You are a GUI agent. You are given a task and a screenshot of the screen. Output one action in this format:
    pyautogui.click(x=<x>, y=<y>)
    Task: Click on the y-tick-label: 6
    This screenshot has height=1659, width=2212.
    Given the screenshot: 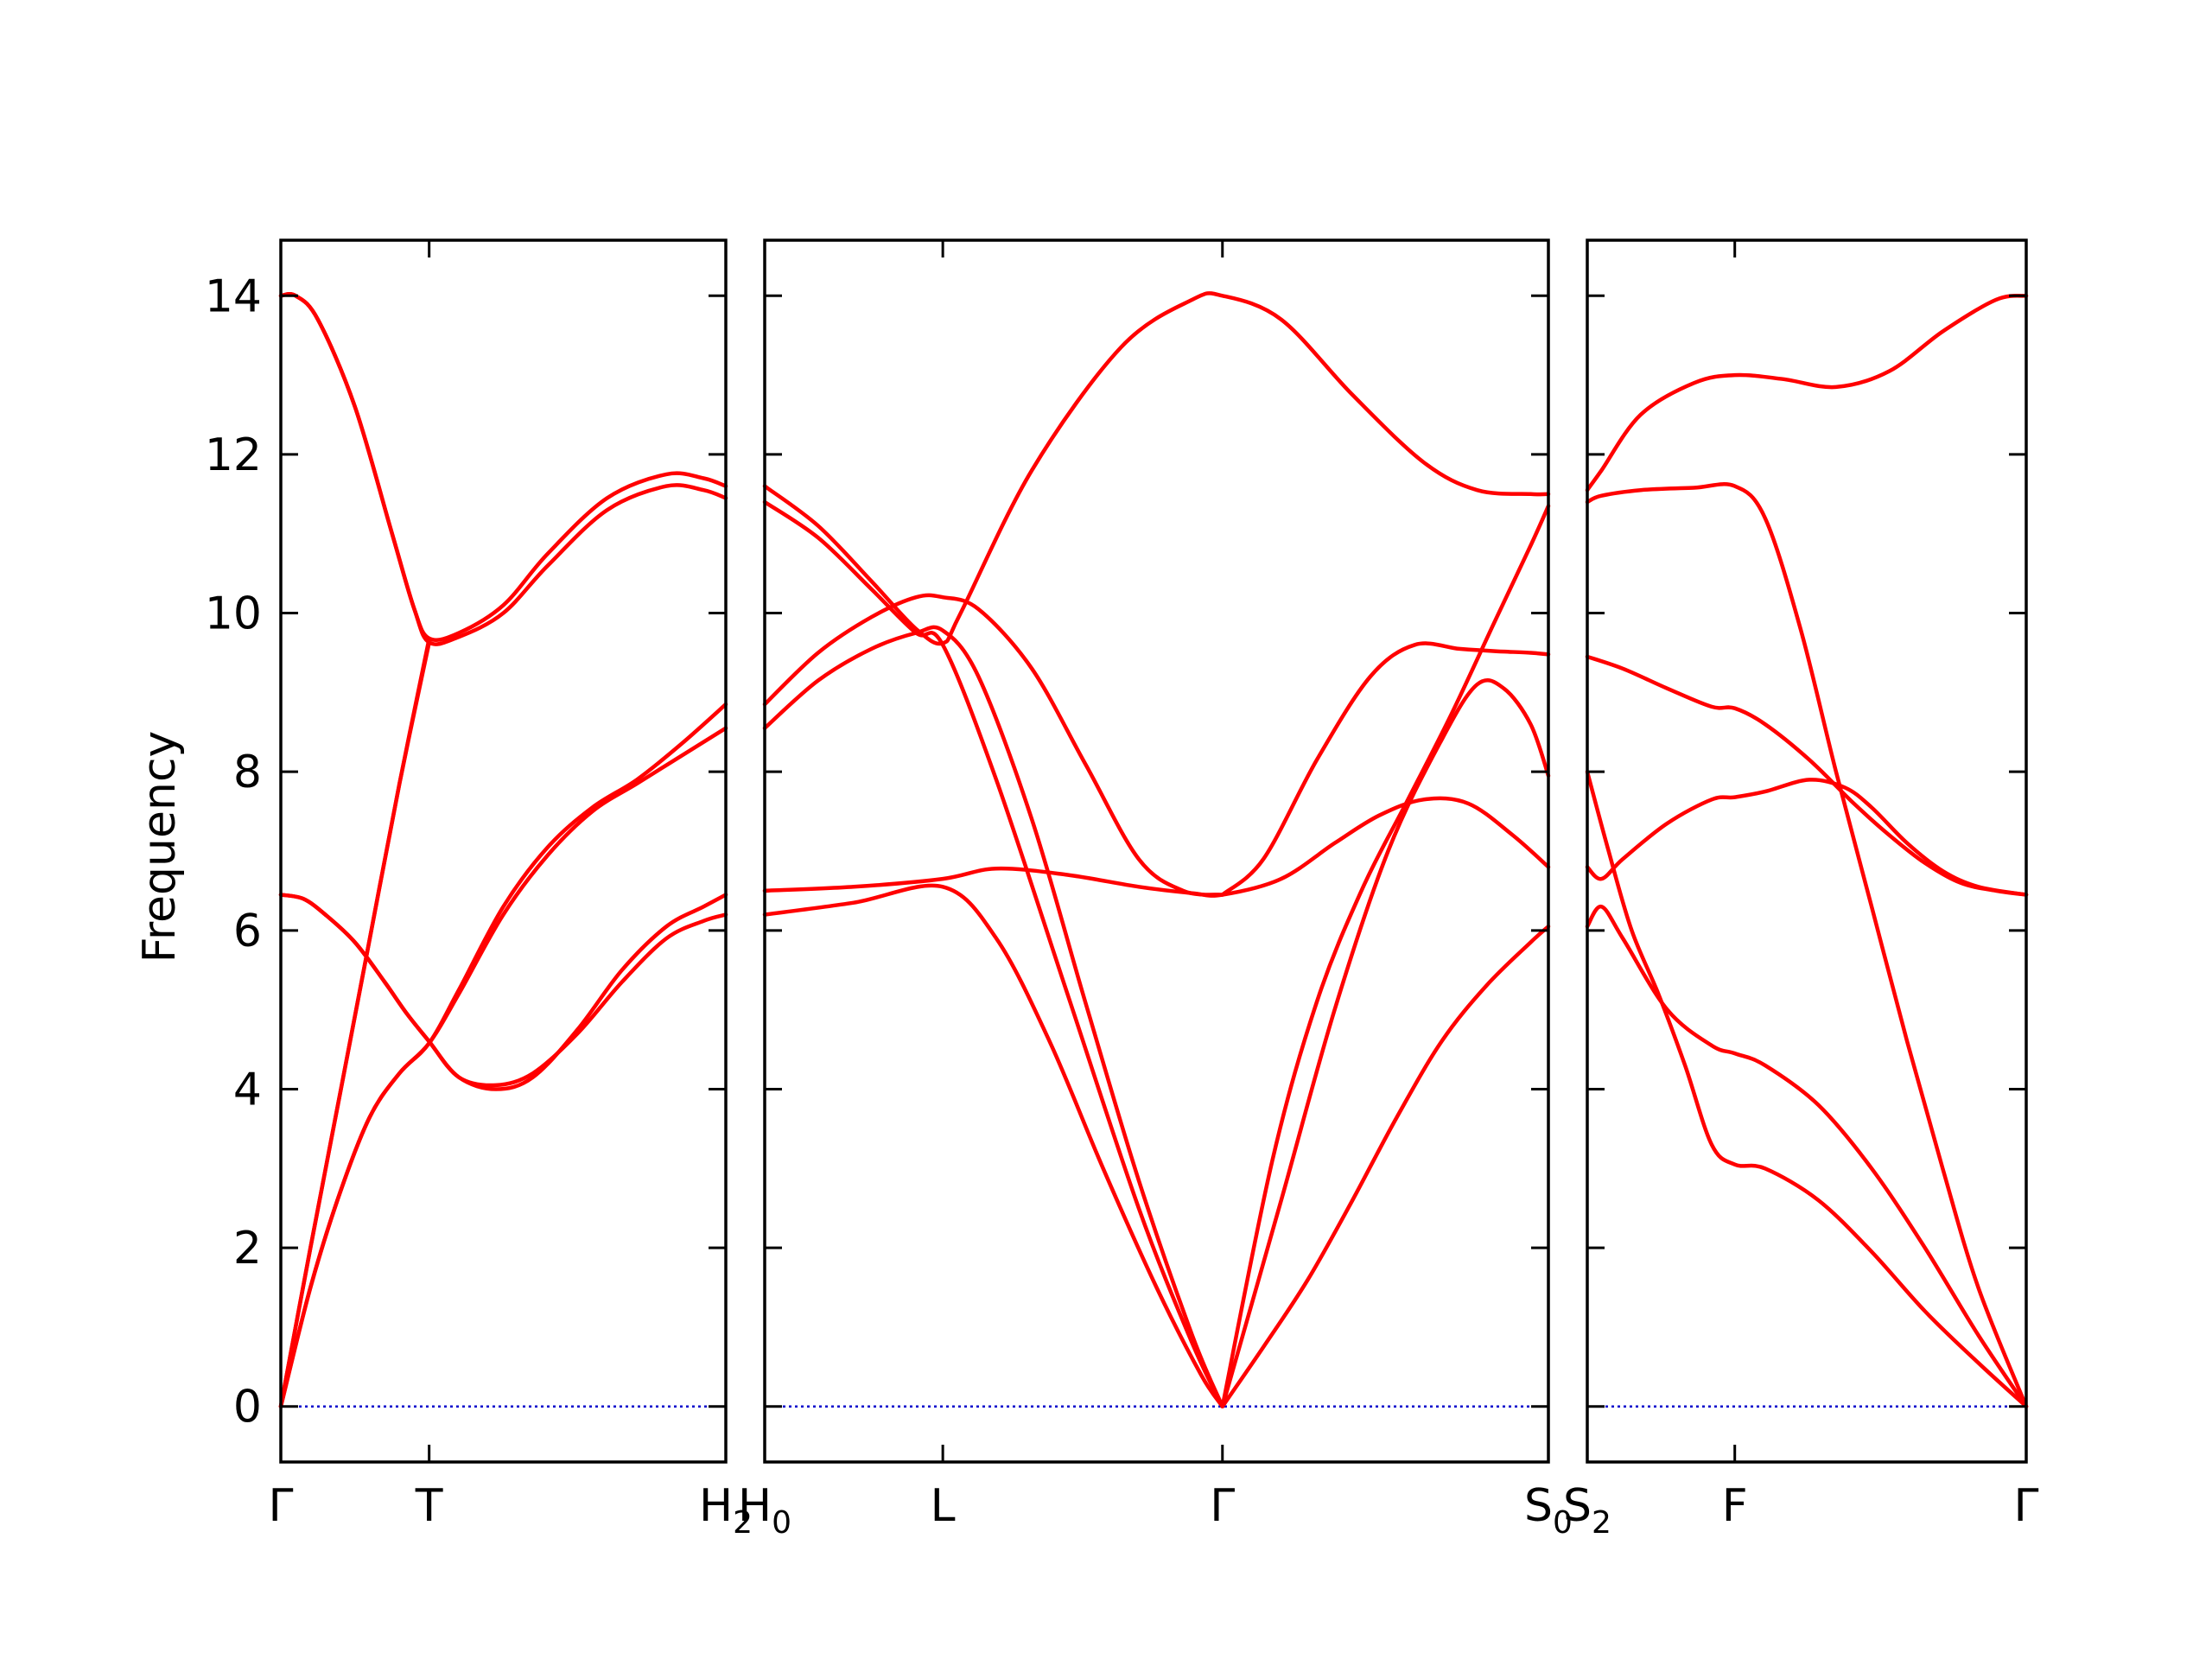 What is the action you would take?
    pyautogui.click(x=247, y=932)
    